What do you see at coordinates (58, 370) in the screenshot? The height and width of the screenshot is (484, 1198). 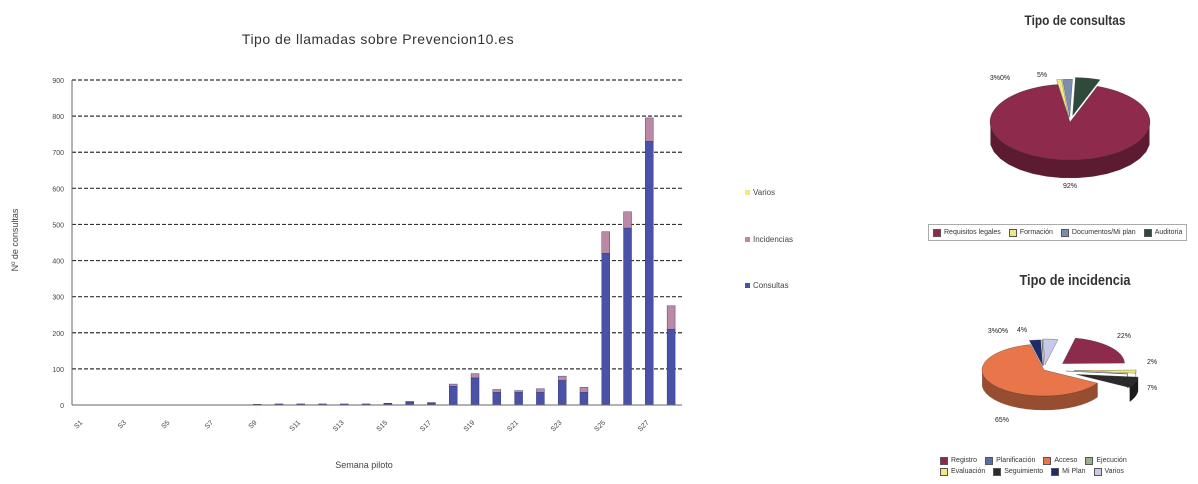 I see `y-tick-label: 100` at bounding box center [58, 370].